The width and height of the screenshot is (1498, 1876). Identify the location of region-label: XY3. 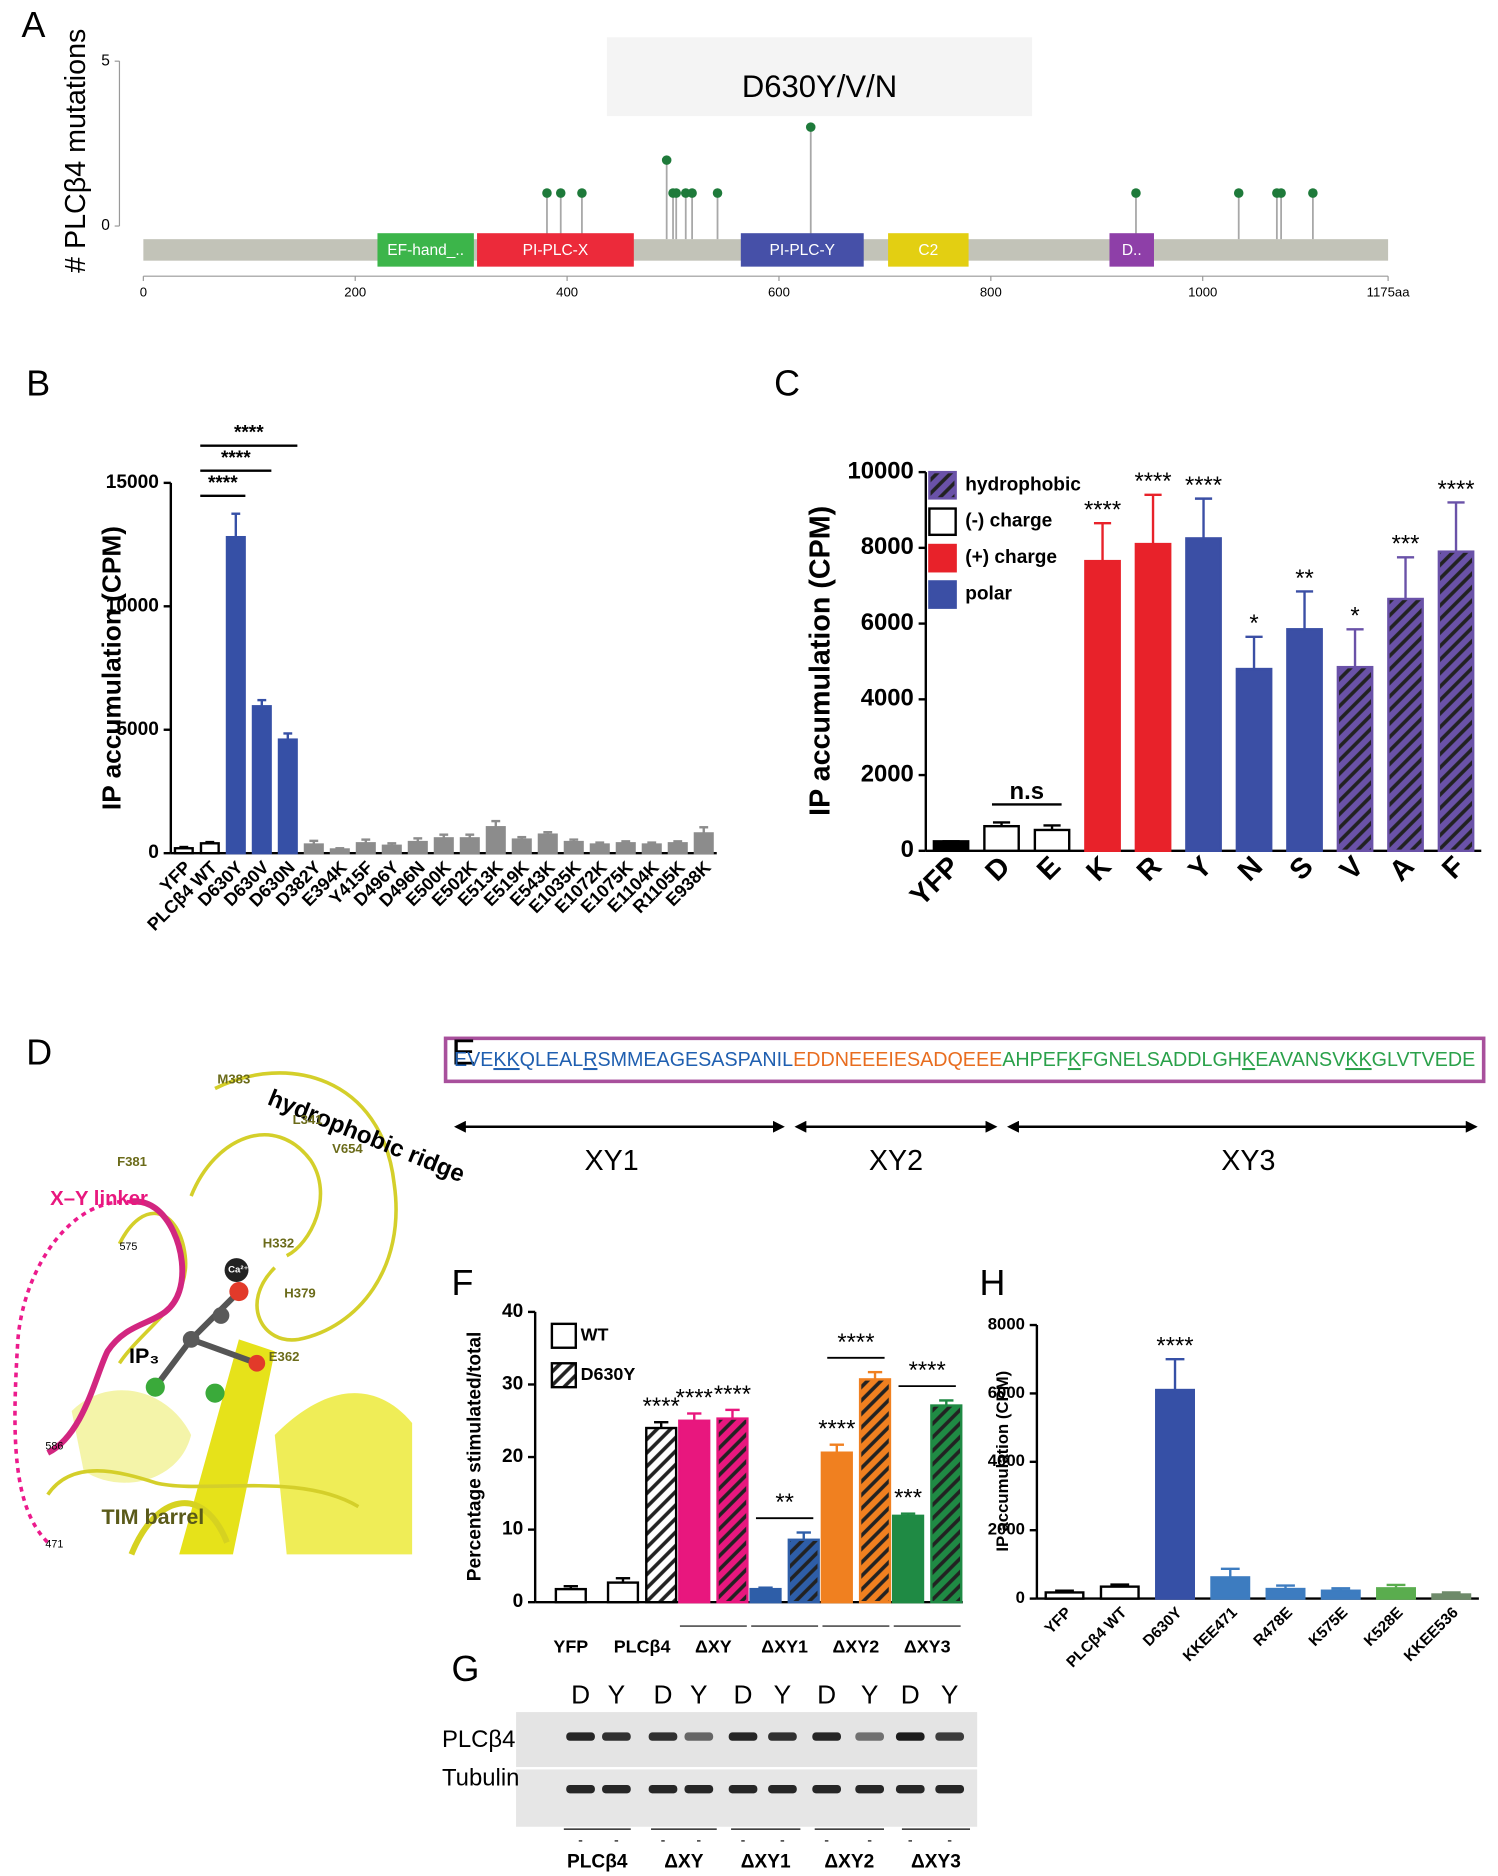
(1248, 1161).